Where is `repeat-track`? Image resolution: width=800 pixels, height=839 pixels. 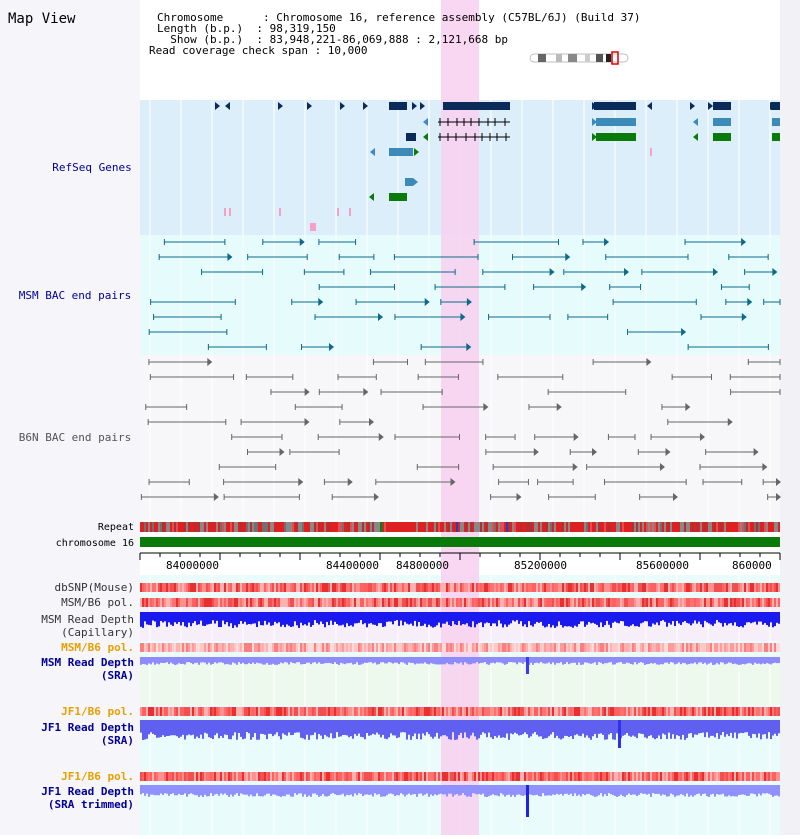 repeat-track is located at coordinates (460, 527).